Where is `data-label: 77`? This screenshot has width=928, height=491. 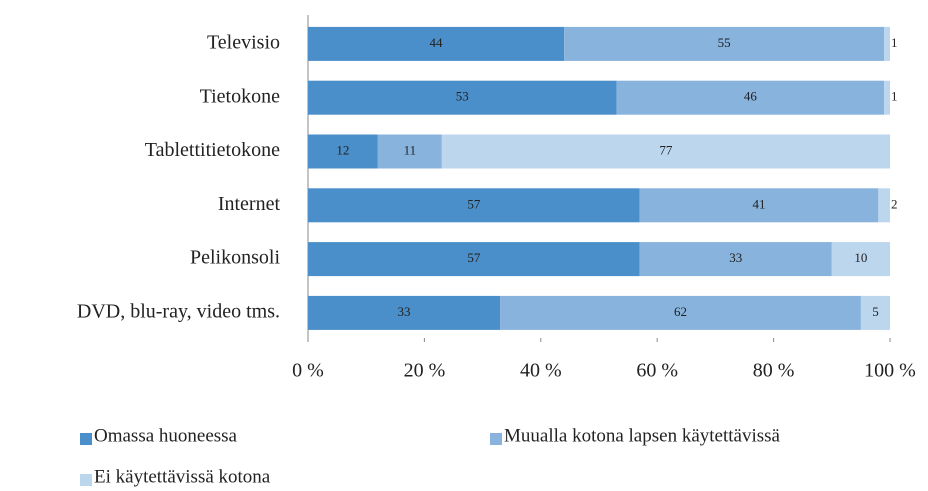 data-label: 77 is located at coordinates (666, 149).